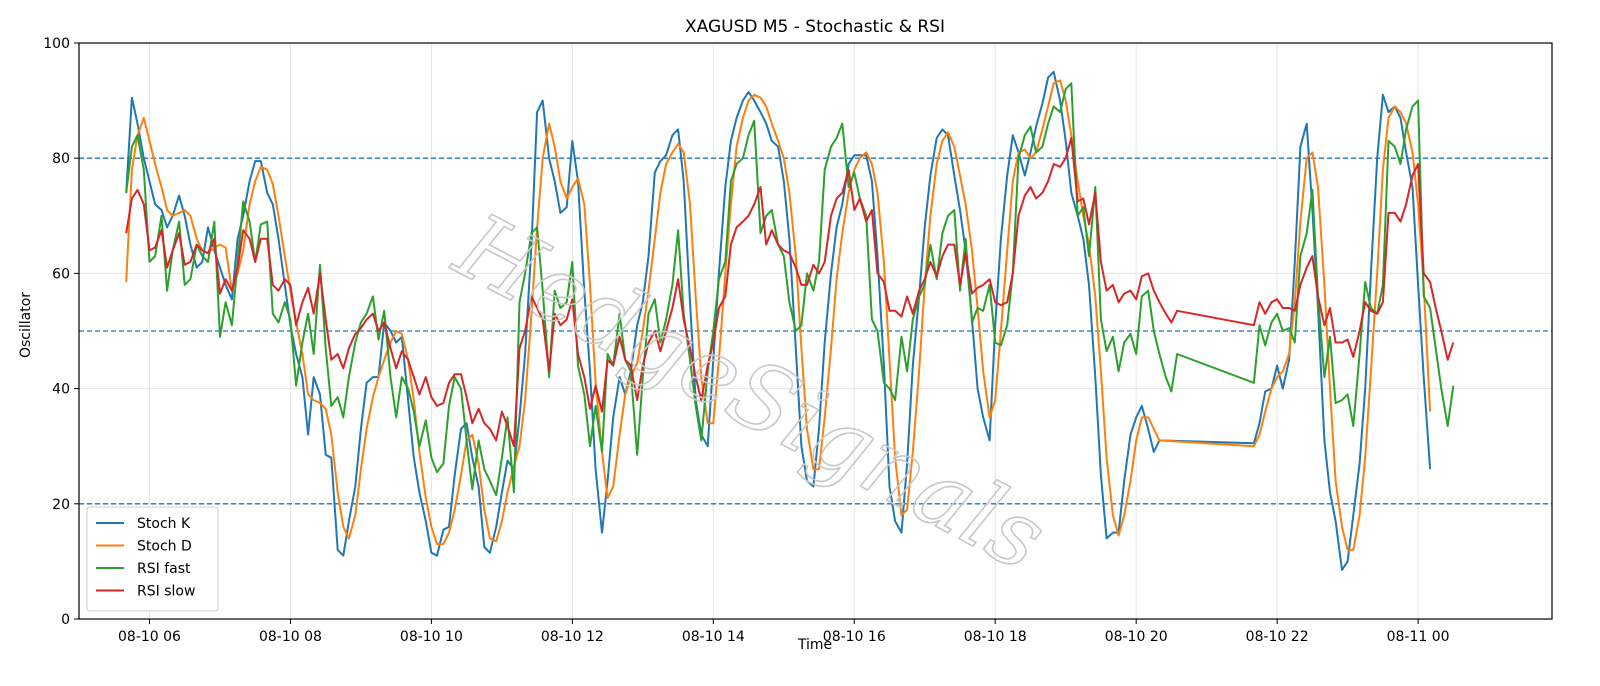 This screenshot has height=686, width=1600. What do you see at coordinates (26, 325) in the screenshot?
I see `y-axis-label: Oscillator` at bounding box center [26, 325].